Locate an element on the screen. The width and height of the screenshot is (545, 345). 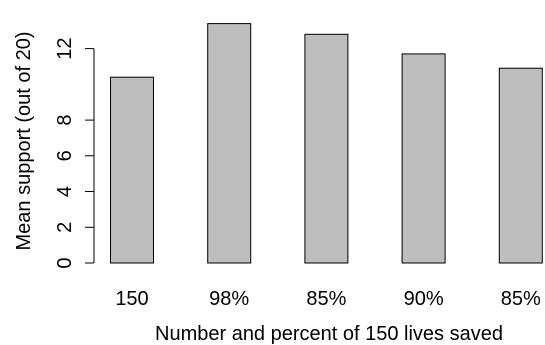
y-axis-label: Mean support (out of 20) is located at coordinates (24, 140).